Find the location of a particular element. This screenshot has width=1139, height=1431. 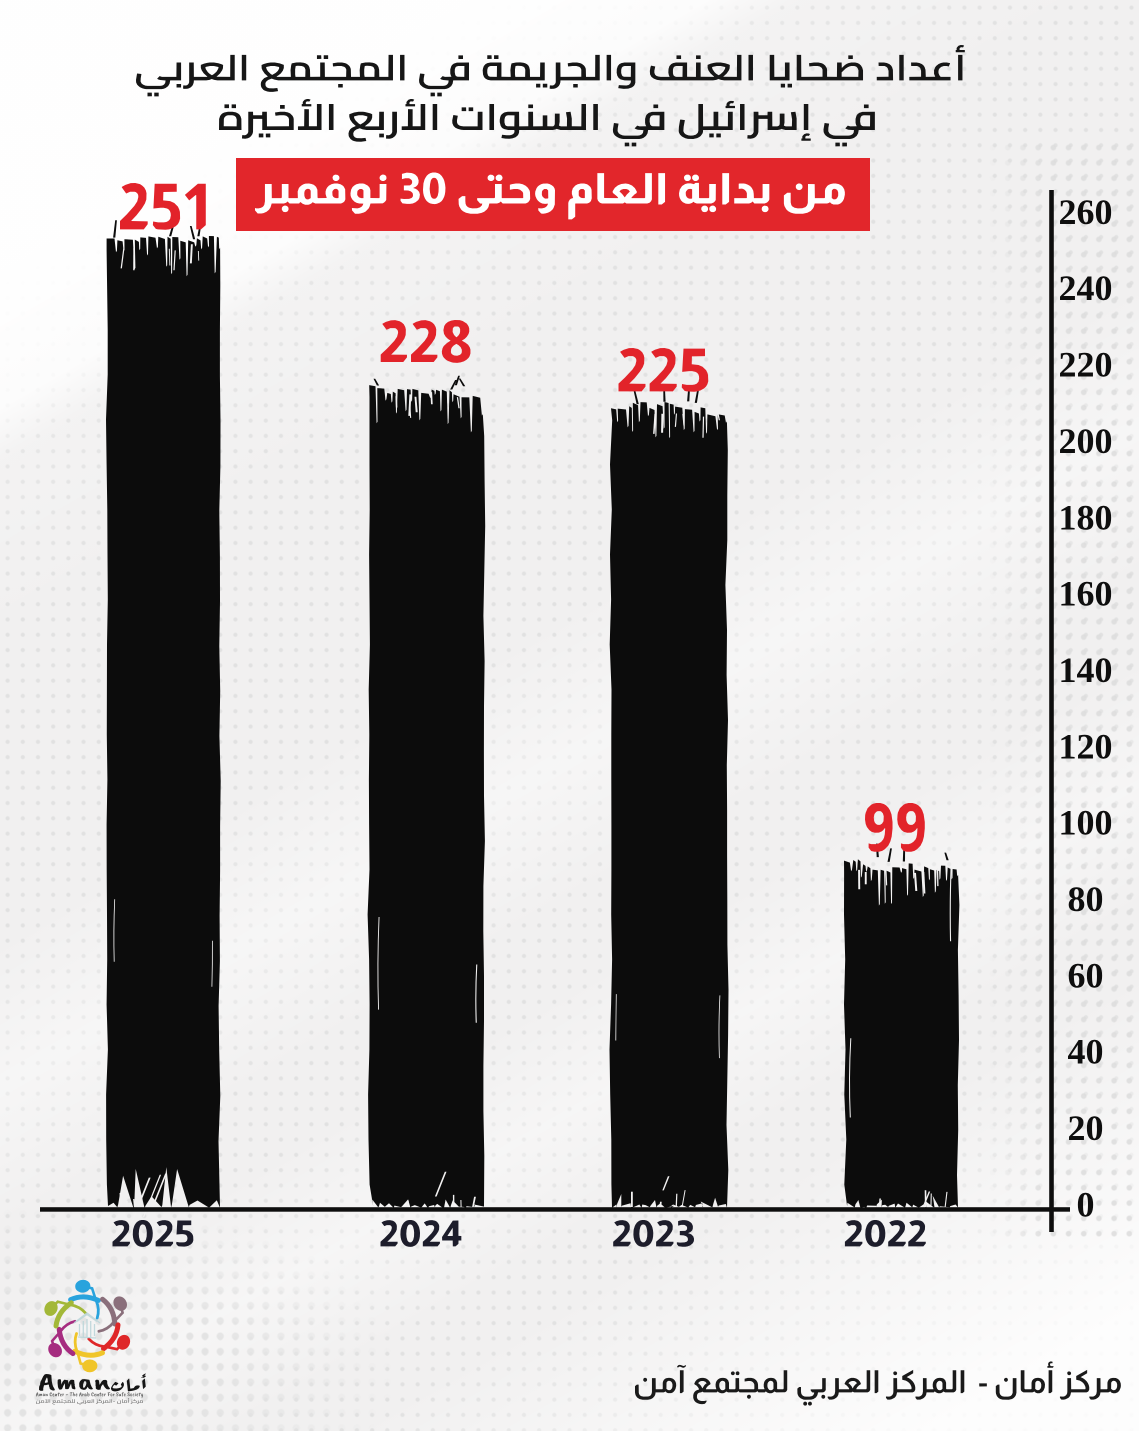

svg-text: 100 is located at coordinates (1086, 823).